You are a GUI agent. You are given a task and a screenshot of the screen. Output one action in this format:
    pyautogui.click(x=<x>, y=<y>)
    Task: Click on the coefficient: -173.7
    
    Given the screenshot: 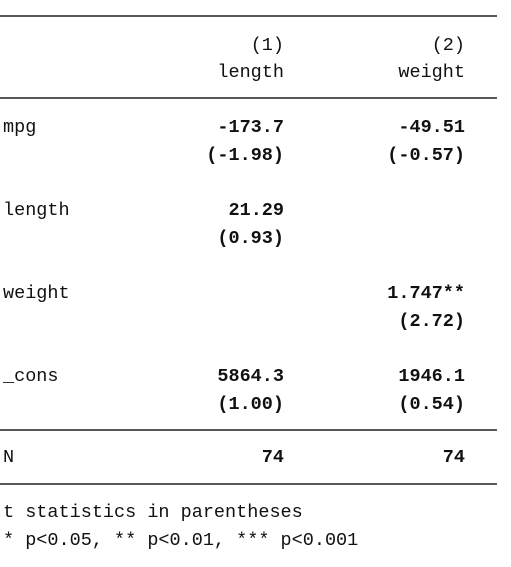 What is the action you would take?
    pyautogui.click(x=250, y=127)
    